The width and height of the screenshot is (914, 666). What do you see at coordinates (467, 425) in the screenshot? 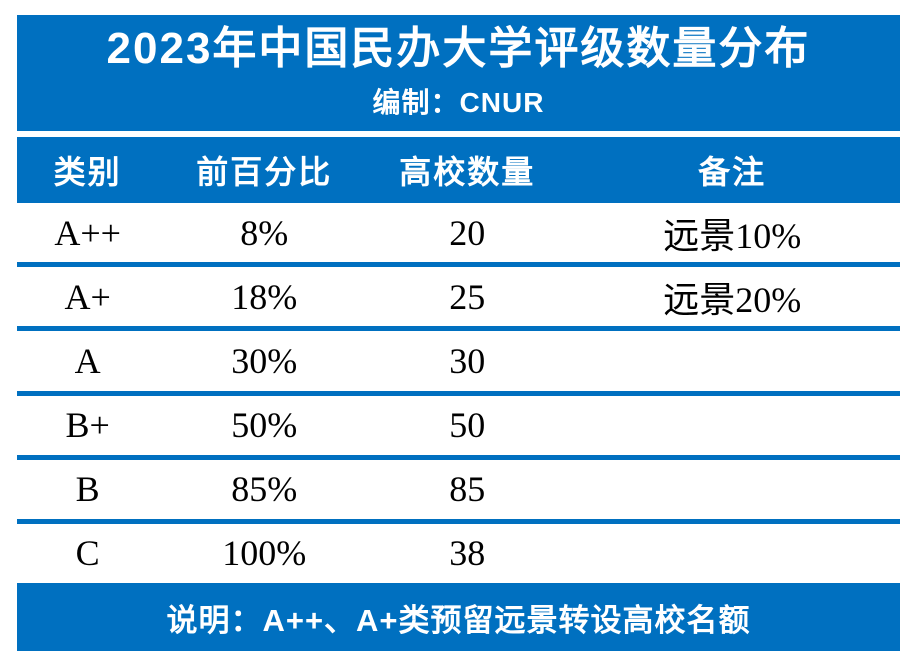
I see `cell-count: 50` at bounding box center [467, 425].